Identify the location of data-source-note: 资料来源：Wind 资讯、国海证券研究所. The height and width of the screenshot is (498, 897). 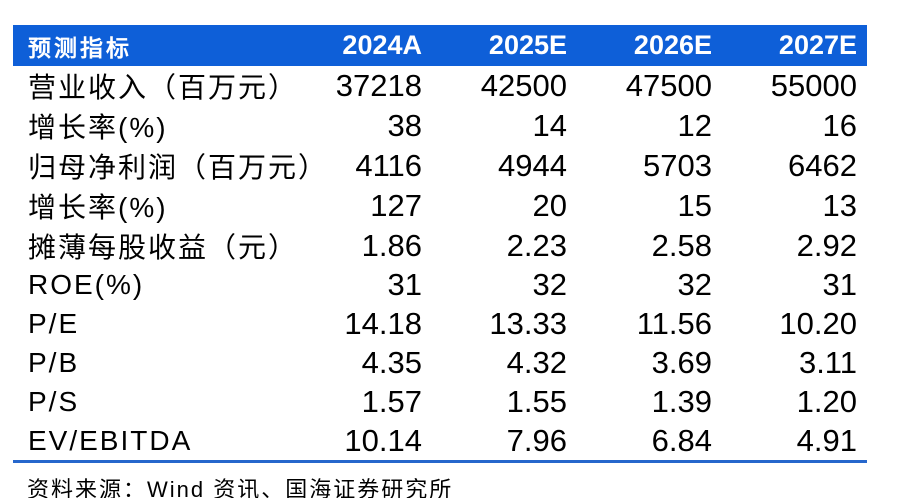
(240, 487).